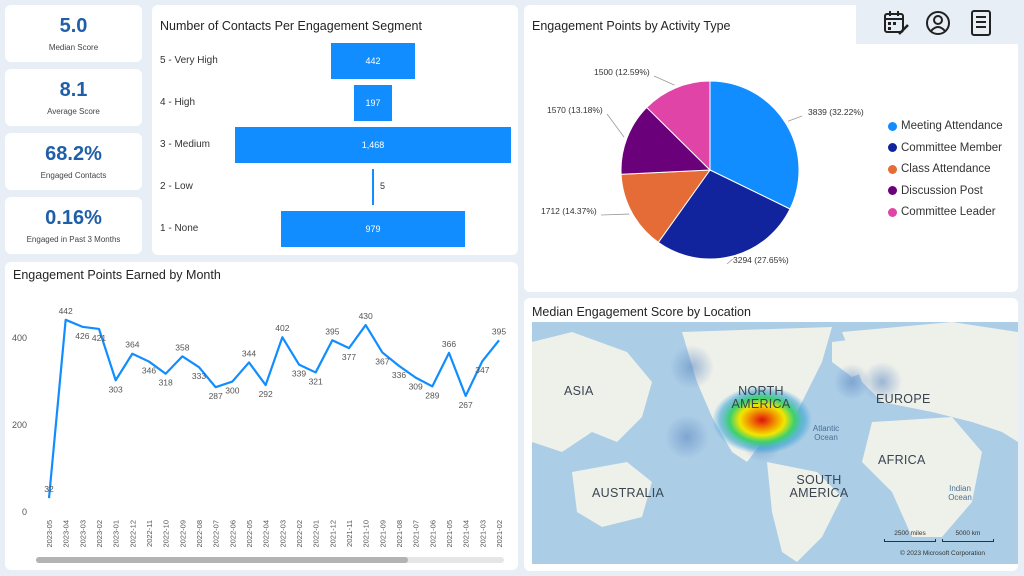  Describe the element at coordinates (179, 228) in the screenshot. I see `funnel-segment-label: 1 - None` at that location.